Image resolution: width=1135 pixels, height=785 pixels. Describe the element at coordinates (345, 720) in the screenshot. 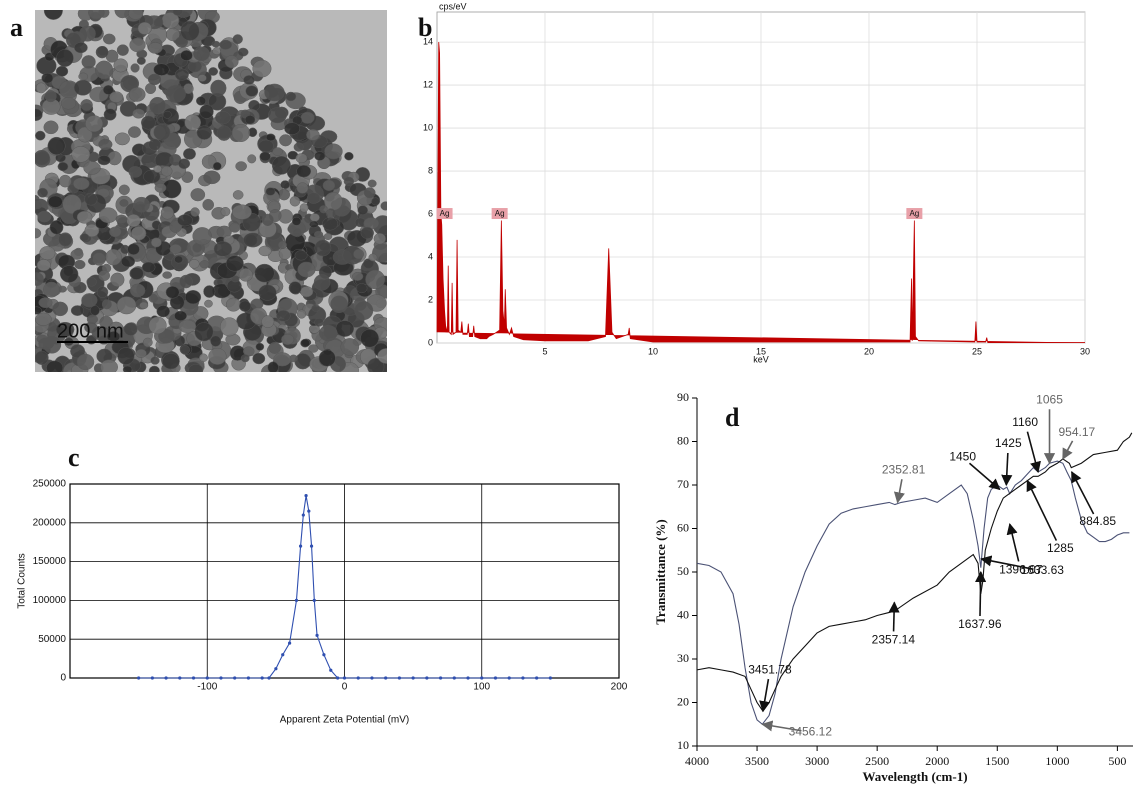

I see `x-axis-label: Apparent Zeta Potential (mV)` at that location.